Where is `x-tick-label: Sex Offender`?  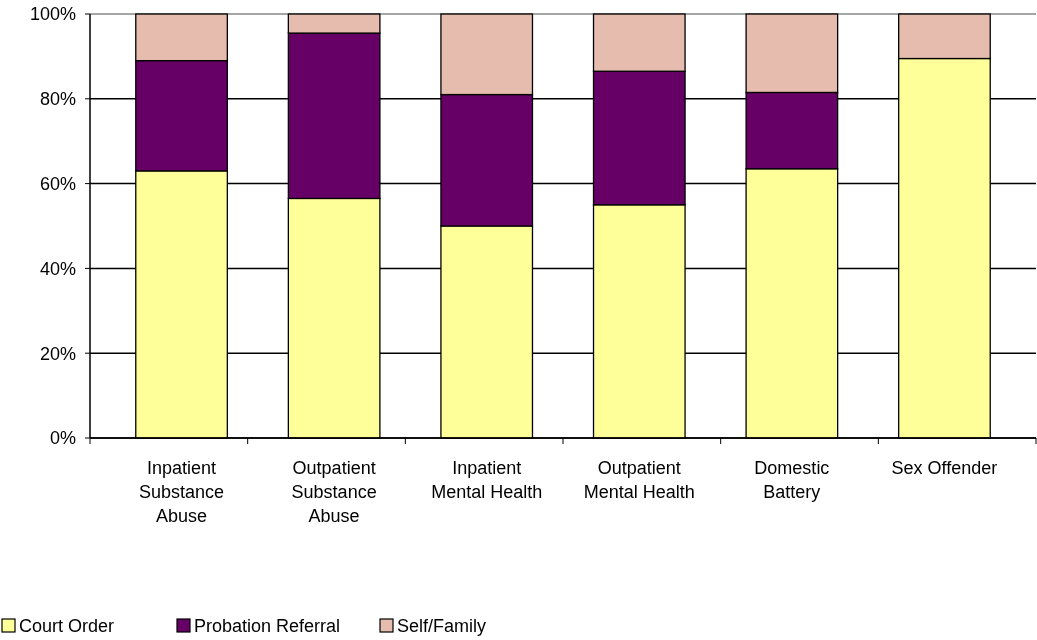
x-tick-label: Sex Offender is located at coordinates (944, 468).